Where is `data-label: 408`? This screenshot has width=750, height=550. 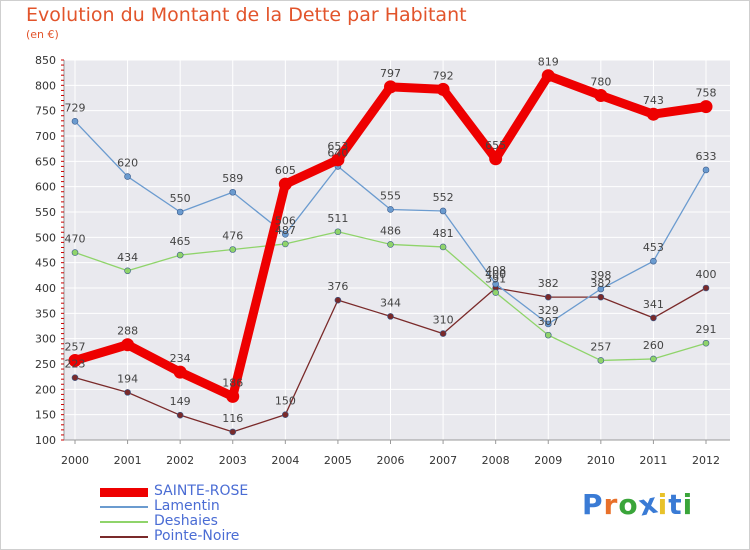 data-label: 408 is located at coordinates (495, 270).